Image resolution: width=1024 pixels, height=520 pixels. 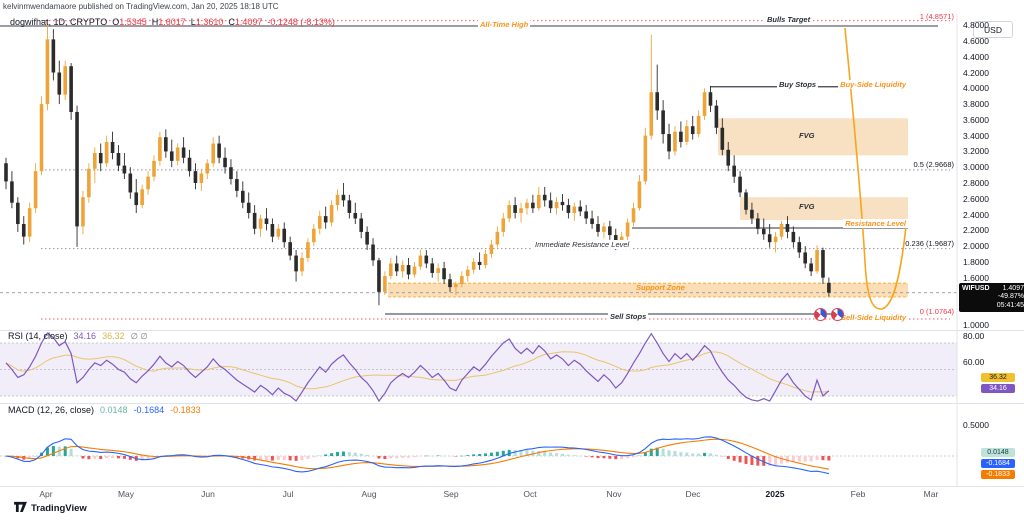 I want to click on rsi-title: RSI (14, close), so click(x=38, y=336).